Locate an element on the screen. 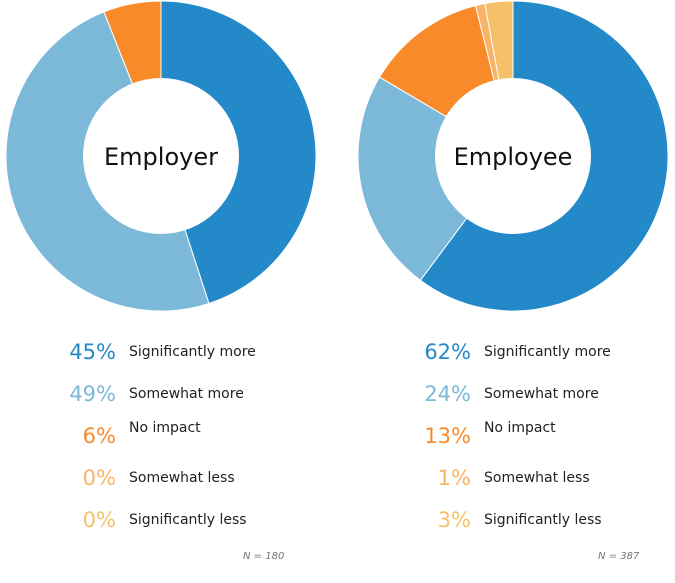  legend-row-significantly-less: 3% Significantly less is located at coordinates (535, 527).